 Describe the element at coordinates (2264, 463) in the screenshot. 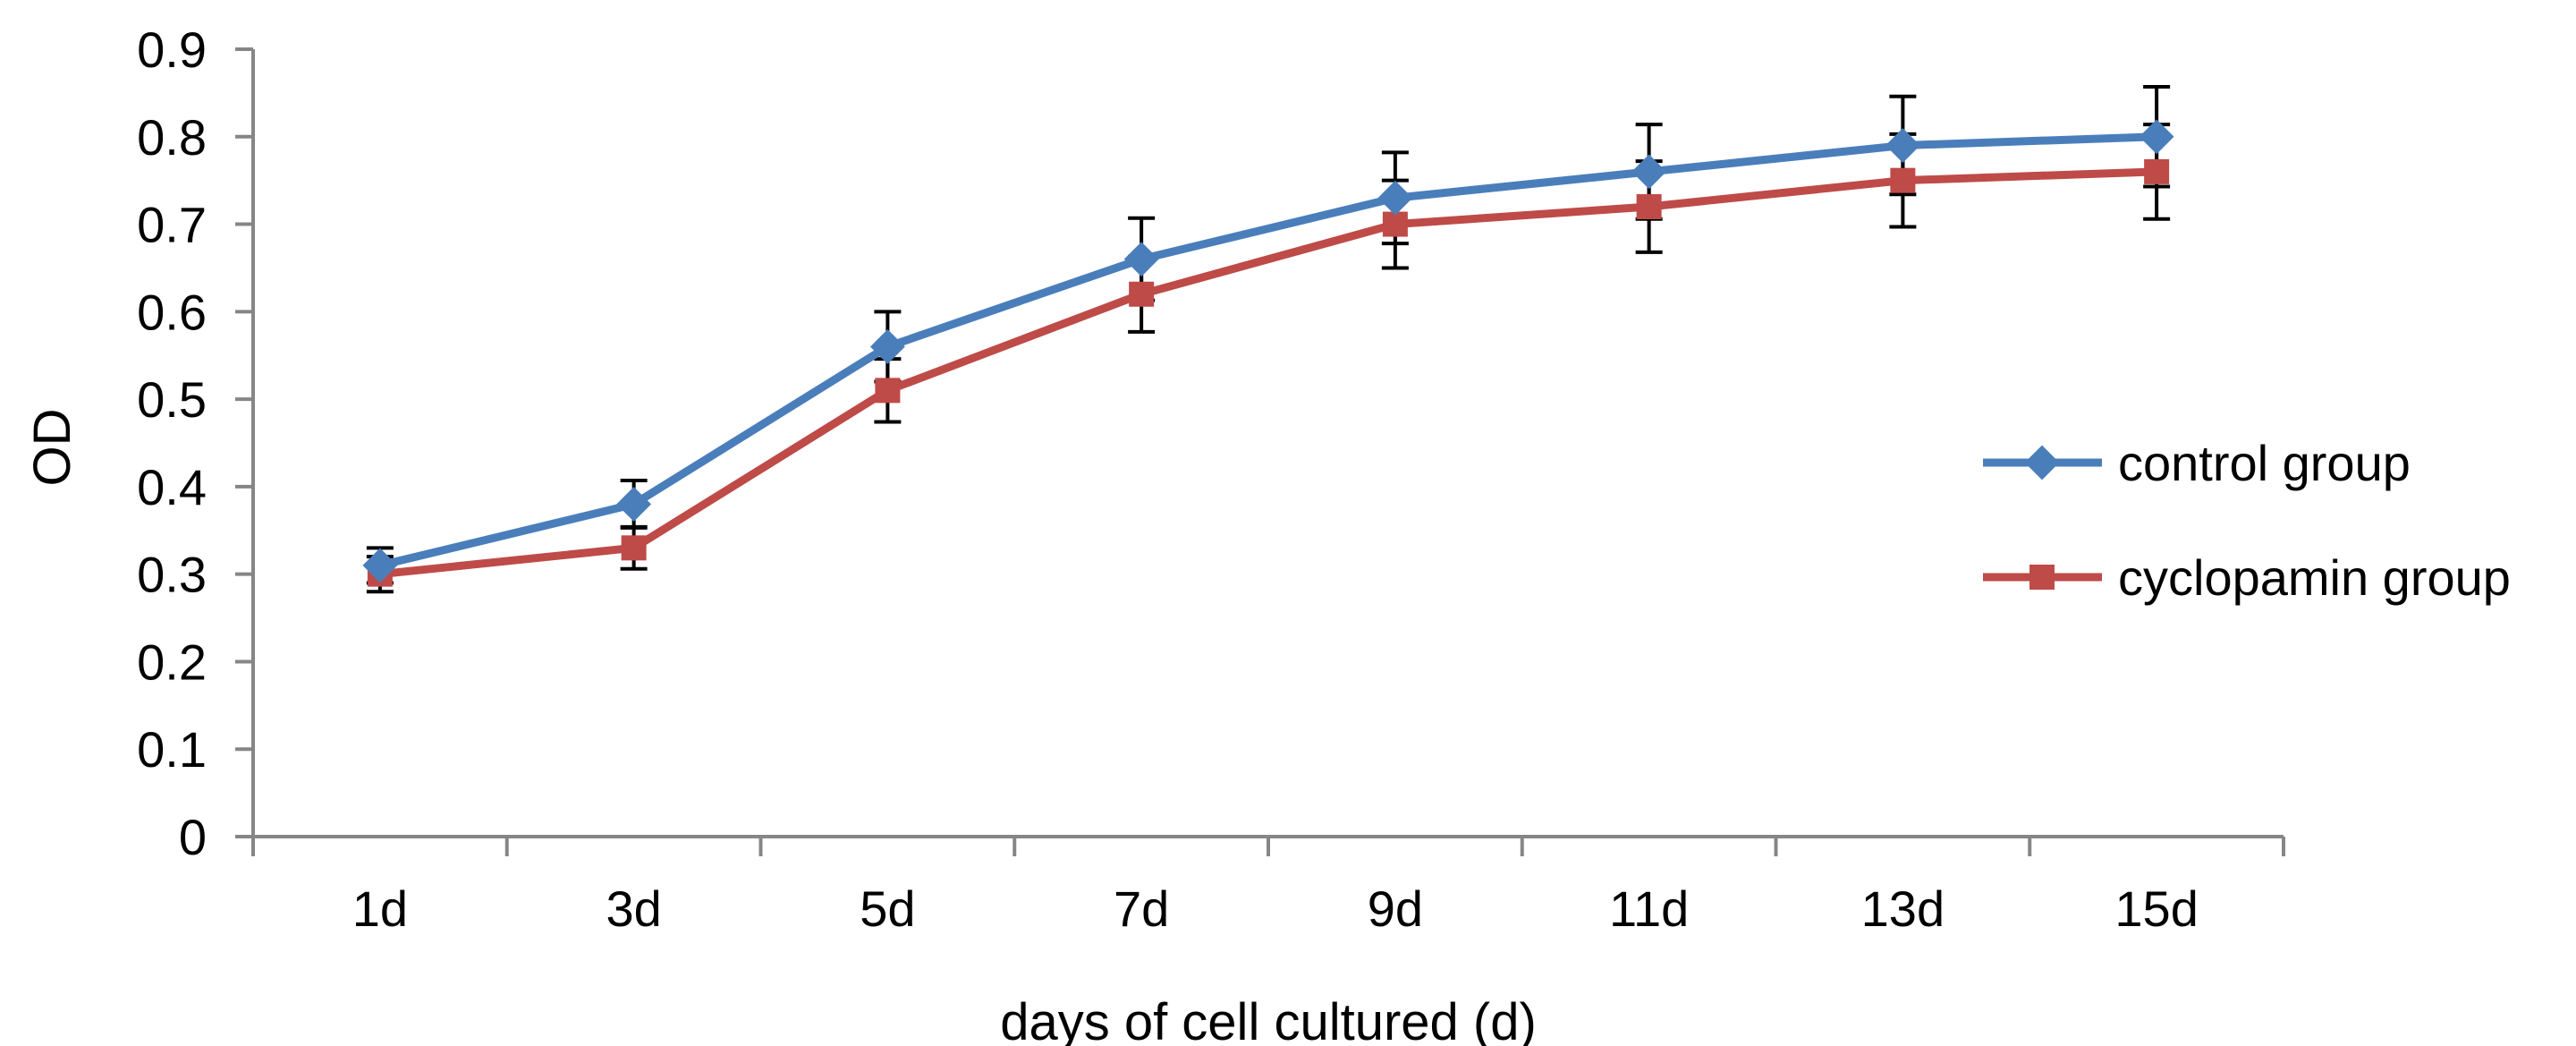

I see `legend-label: control group` at that location.